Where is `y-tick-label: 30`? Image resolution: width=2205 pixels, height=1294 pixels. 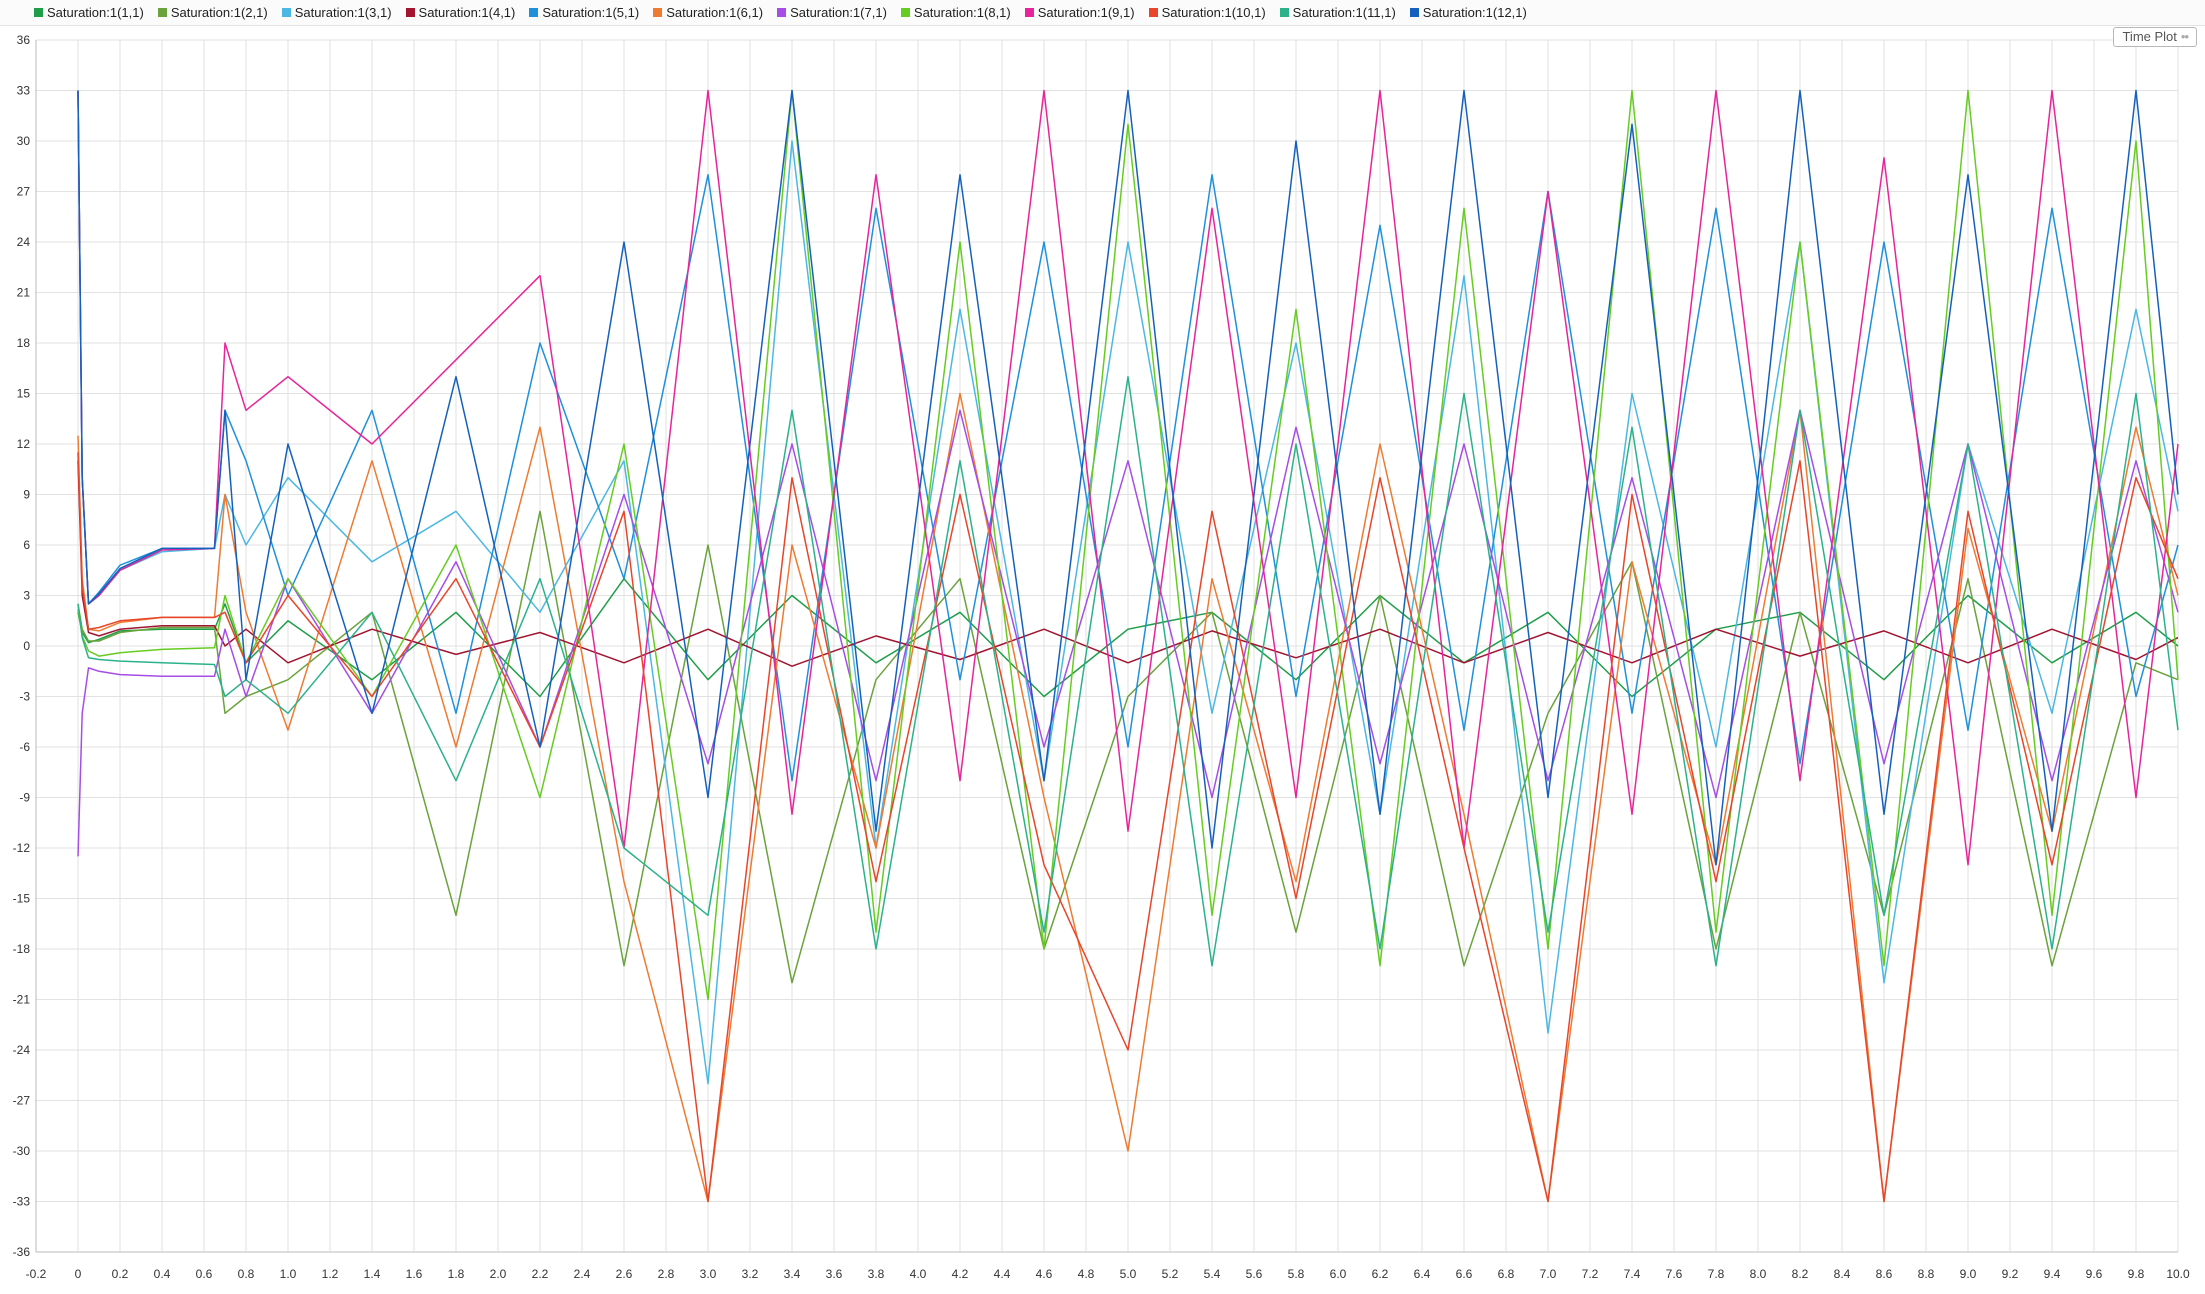
y-tick-label: 30 is located at coordinates (24, 141).